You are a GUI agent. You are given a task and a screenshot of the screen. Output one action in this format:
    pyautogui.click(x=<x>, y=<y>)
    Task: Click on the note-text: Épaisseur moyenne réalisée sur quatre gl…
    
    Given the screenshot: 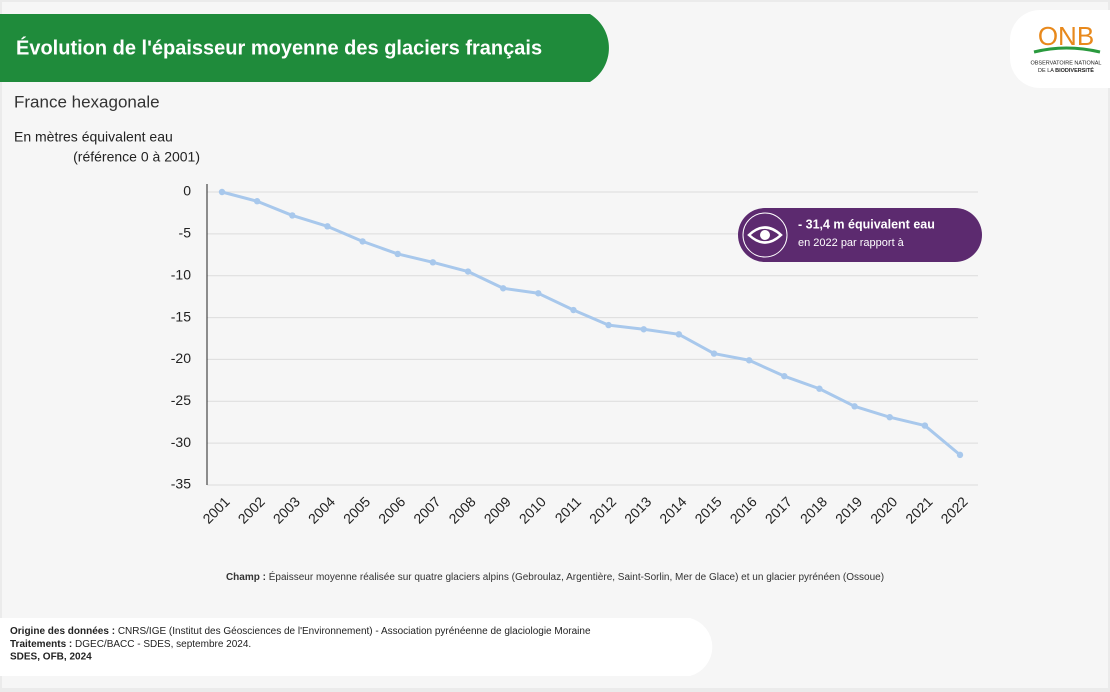 What is the action you would take?
    pyautogui.click(x=576, y=576)
    